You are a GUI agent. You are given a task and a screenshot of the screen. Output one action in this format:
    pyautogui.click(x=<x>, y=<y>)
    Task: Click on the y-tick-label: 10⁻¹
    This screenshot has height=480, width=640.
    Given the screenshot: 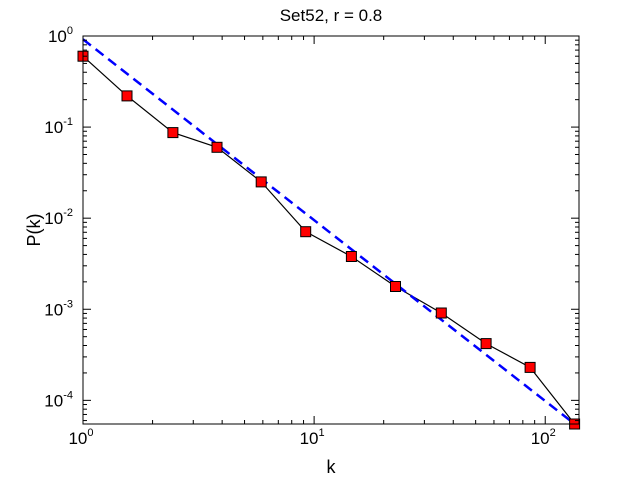 What is the action you would take?
    pyautogui.click(x=58, y=126)
    